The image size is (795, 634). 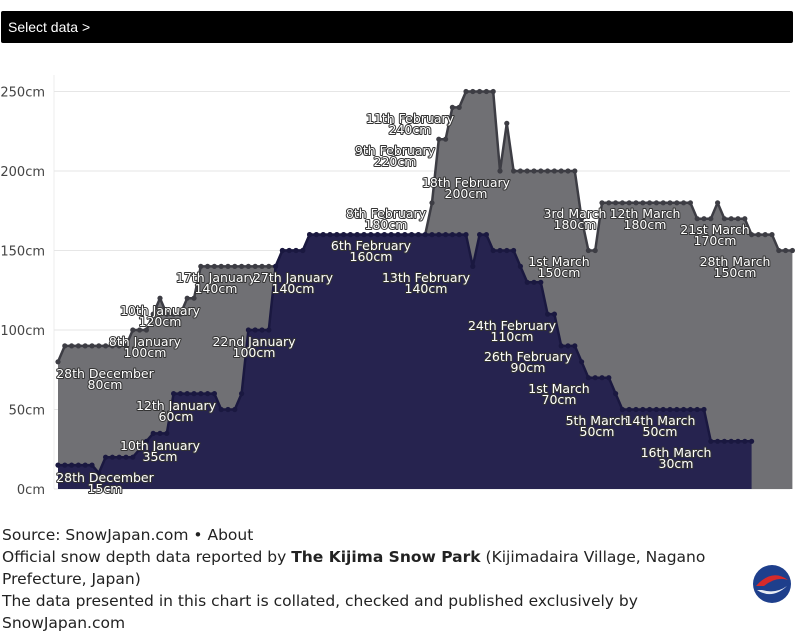 What do you see at coordinates (128, 535) in the screenshot?
I see `source-line: Source: SnowJapan.com • About` at bounding box center [128, 535].